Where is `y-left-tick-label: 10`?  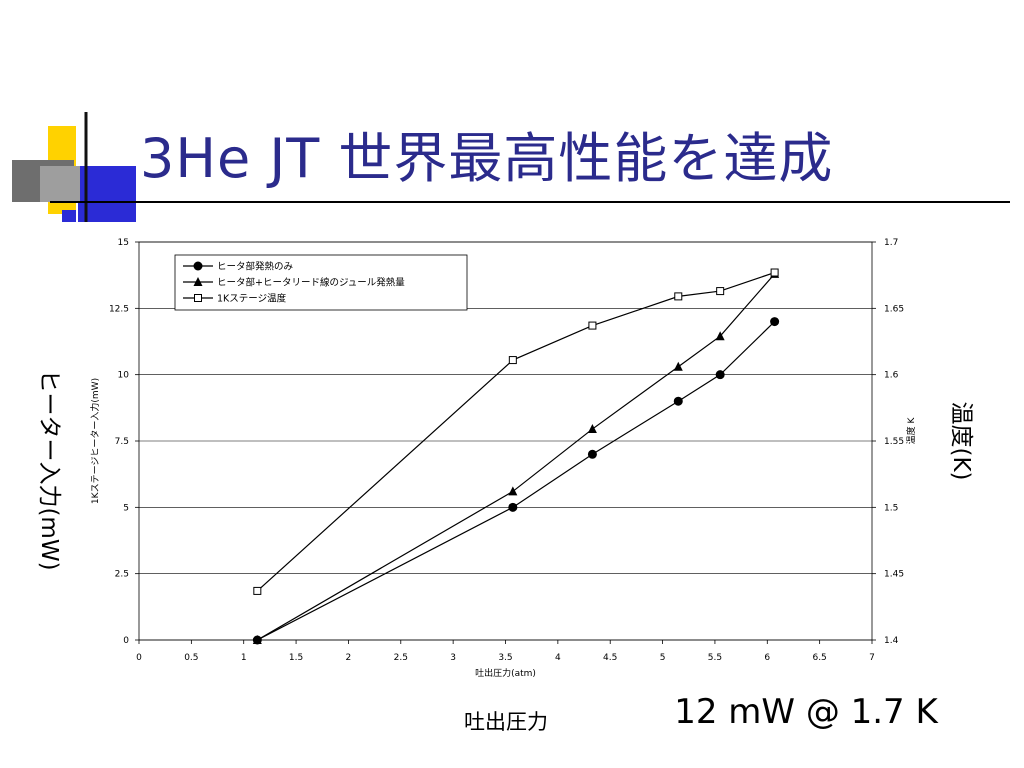 y-left-tick-label: 10 is located at coordinates (124, 376).